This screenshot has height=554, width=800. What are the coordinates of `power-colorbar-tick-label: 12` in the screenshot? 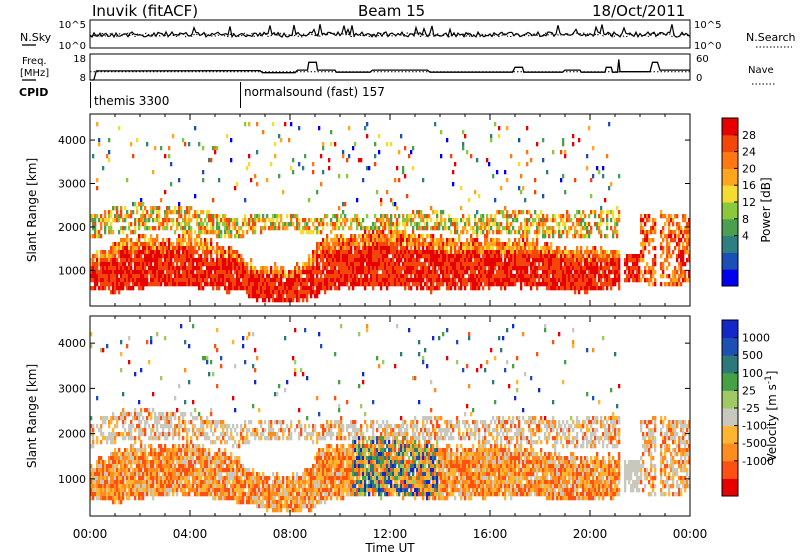 It's located at (749, 202).